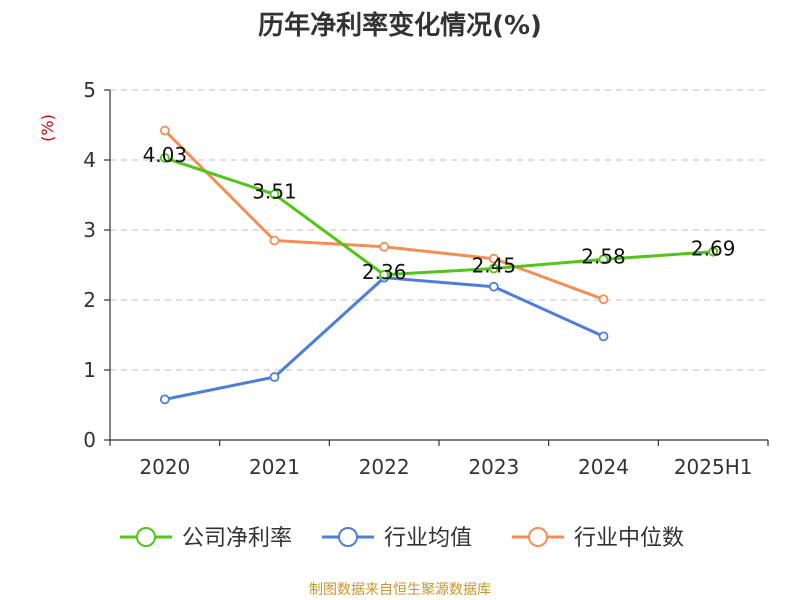 The width and height of the screenshot is (800, 600). I want to click on x-tick-label: 2024, so click(603, 467).